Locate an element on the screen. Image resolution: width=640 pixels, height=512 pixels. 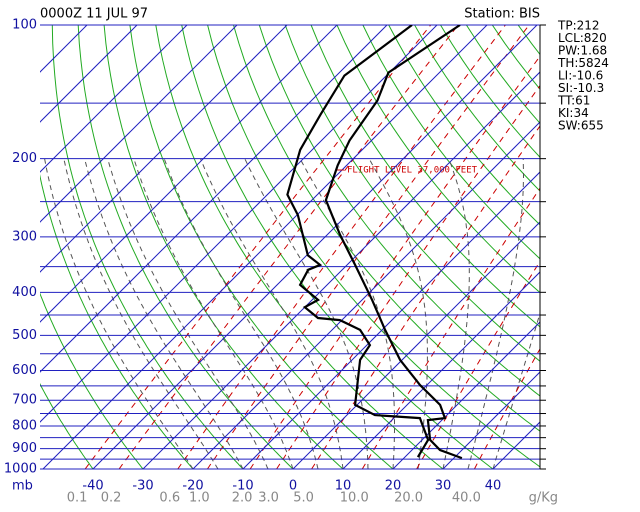
mixing-ratio-tick-label: 2.0 is located at coordinates (242, 498).